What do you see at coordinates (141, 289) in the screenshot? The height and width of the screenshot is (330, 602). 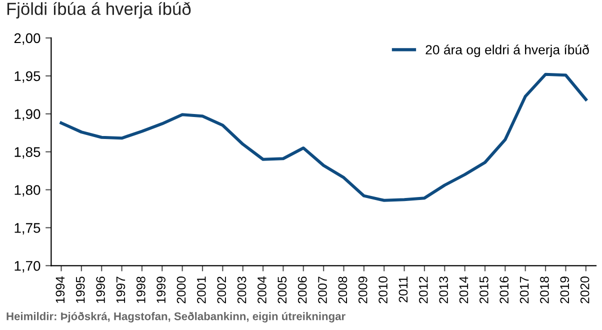 I see `x-tick-label: 1998` at bounding box center [141, 289].